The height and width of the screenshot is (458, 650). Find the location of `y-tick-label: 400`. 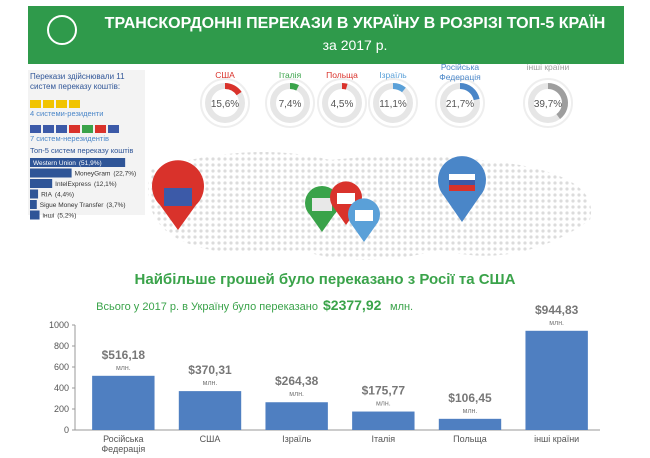

y-tick-label: 400 is located at coordinates (61, 388).